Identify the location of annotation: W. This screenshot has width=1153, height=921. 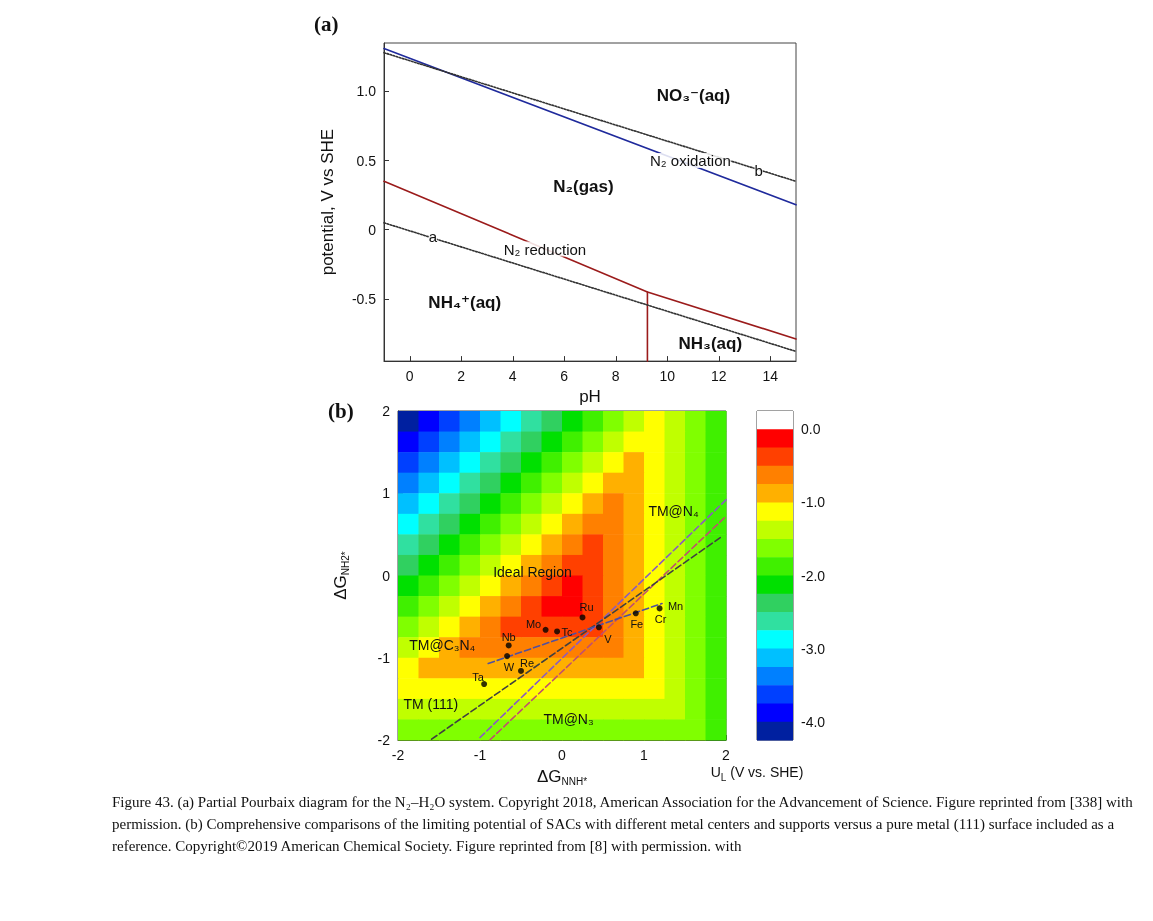
(509, 667).